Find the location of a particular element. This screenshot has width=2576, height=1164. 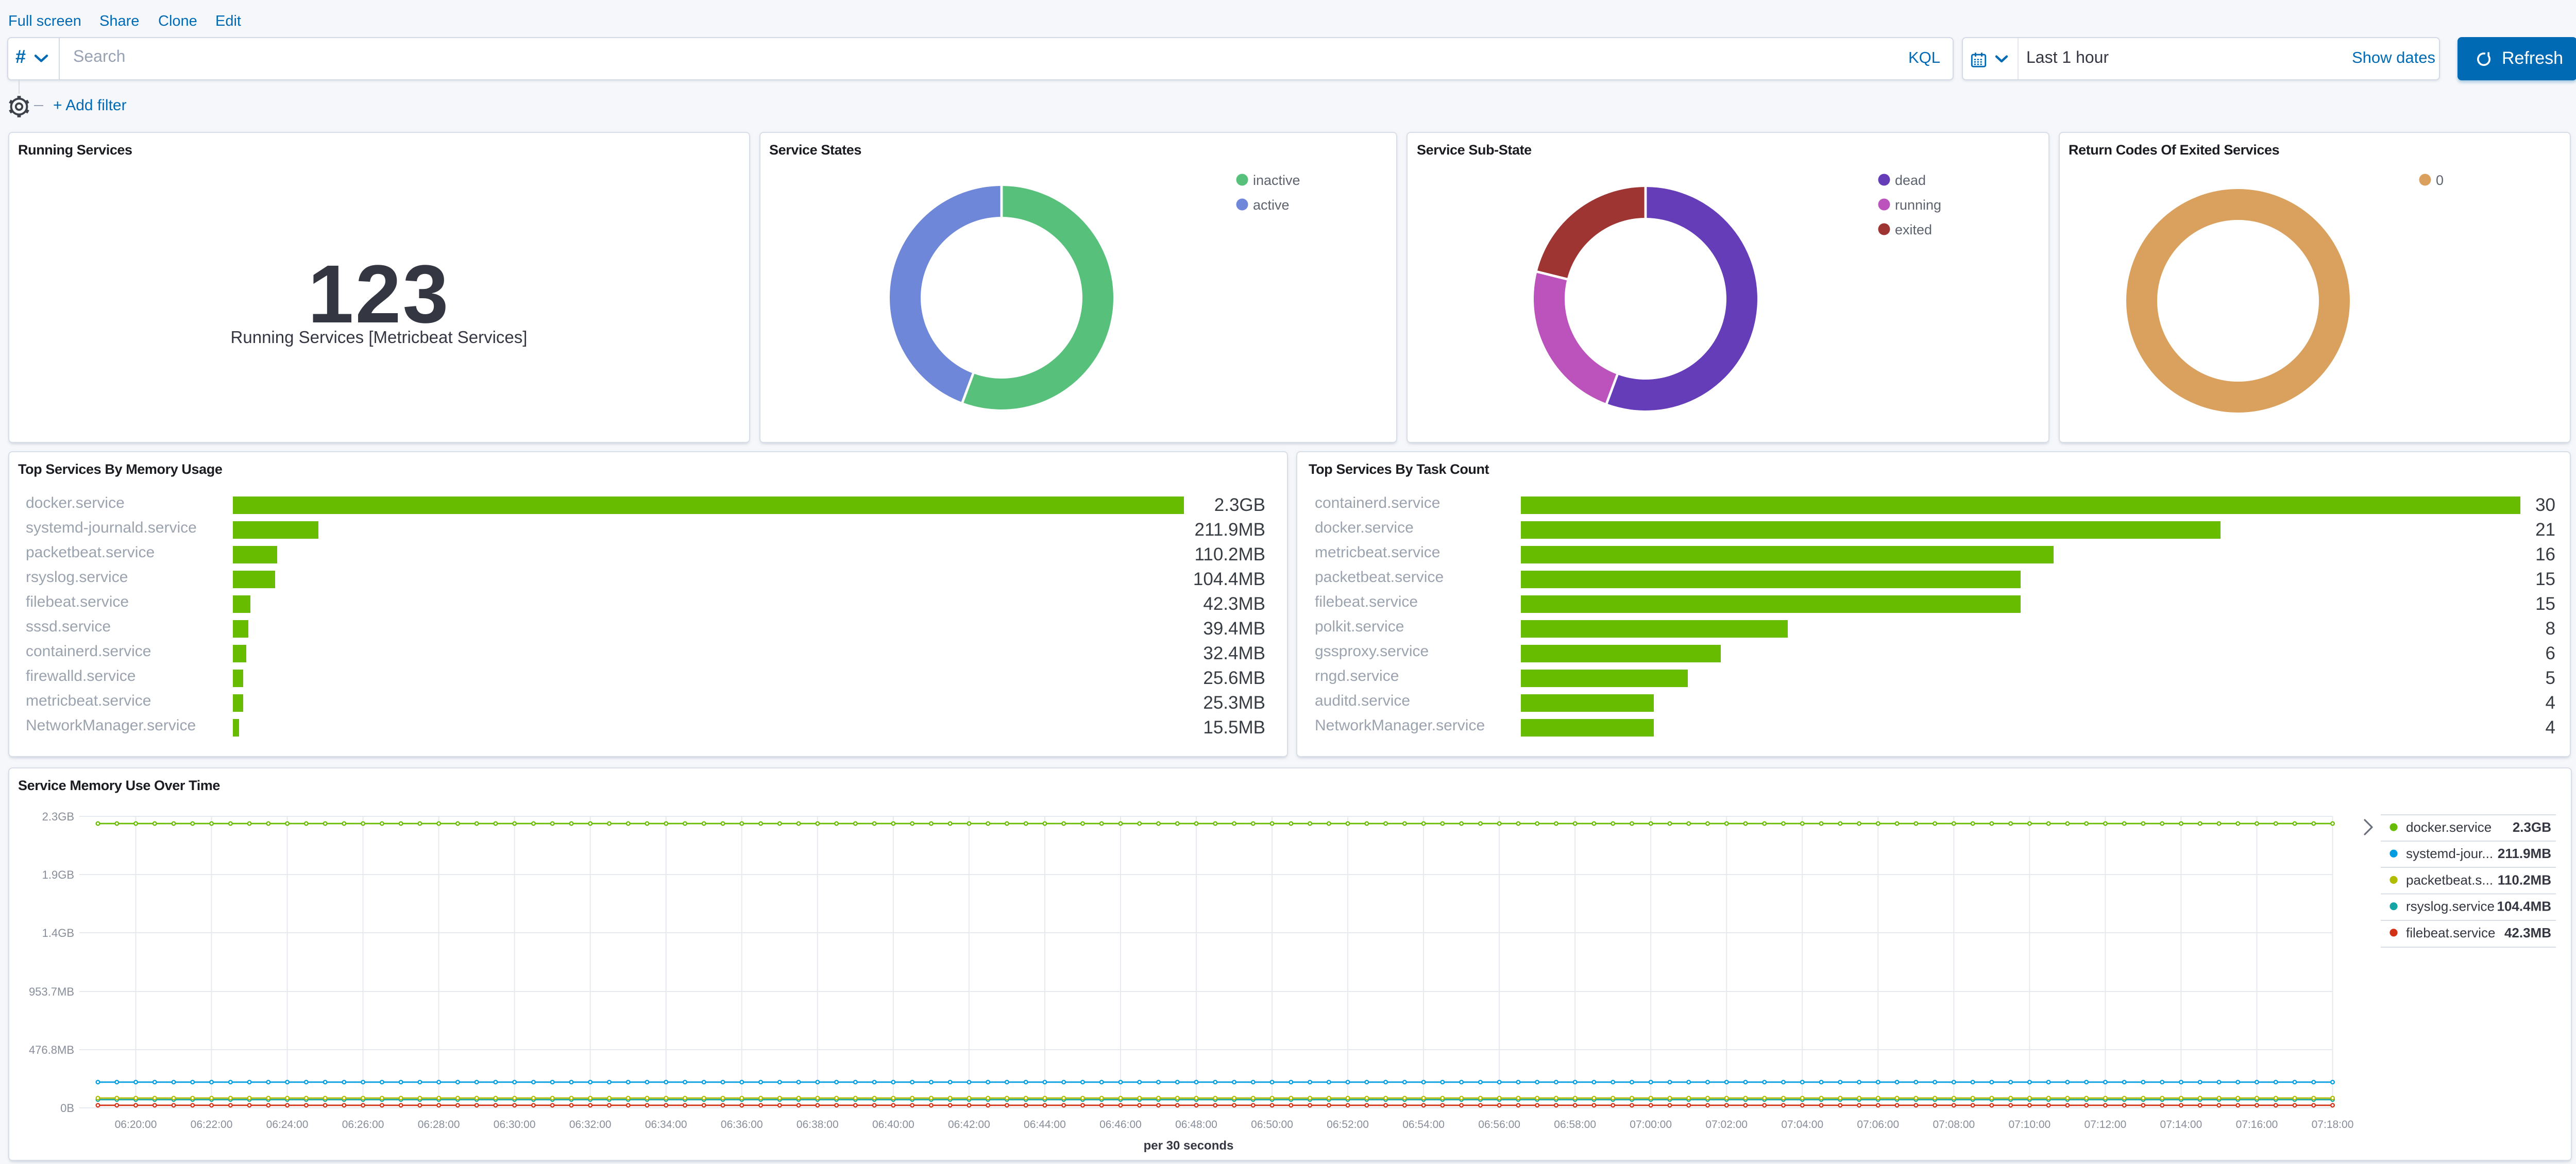

svg-text: exited is located at coordinates (1913, 229).